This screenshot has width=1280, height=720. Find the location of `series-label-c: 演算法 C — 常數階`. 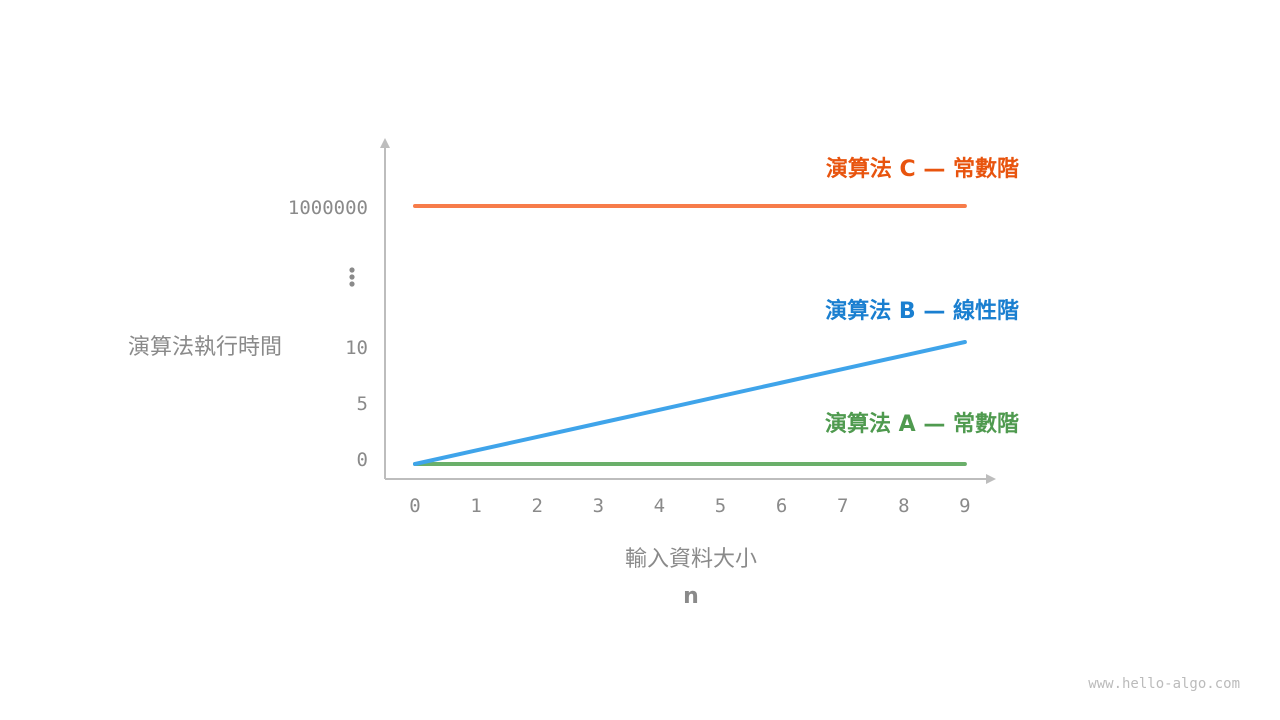

series-label-c: 演算法 C — 常數階 is located at coordinates (922, 169).